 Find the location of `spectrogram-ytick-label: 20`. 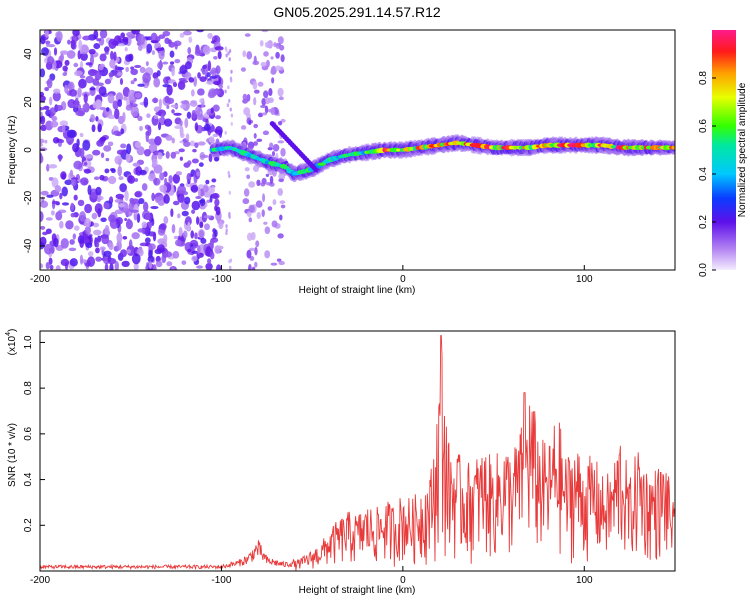

spectrogram-ytick-label: 20 is located at coordinates (28, 102).